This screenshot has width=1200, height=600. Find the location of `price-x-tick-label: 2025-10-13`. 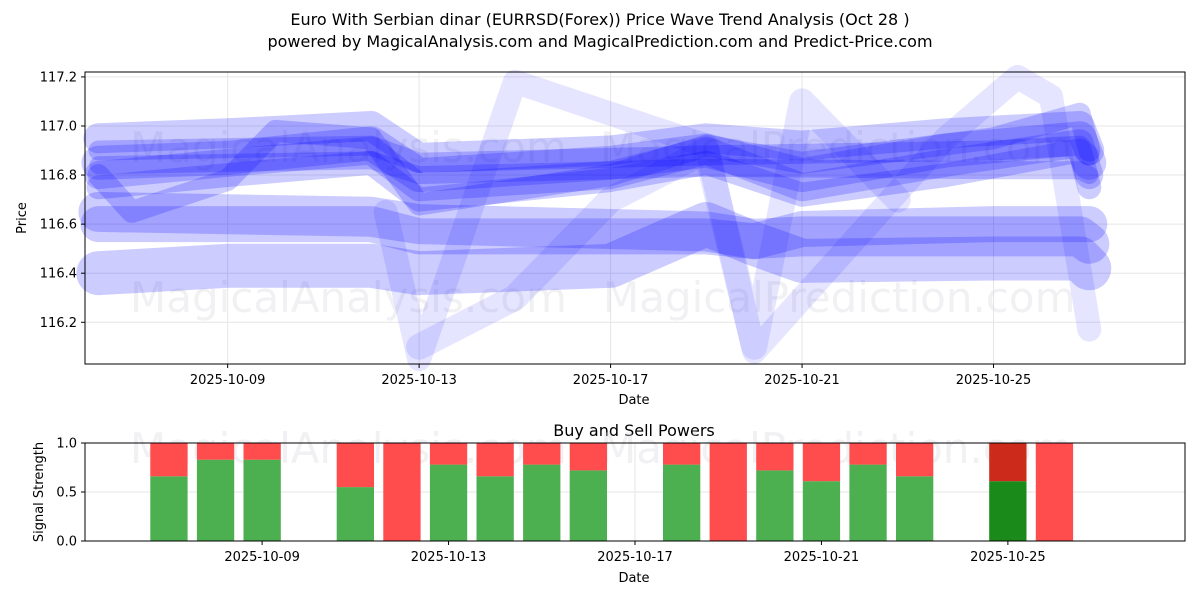

price-x-tick-label: 2025-10-13 is located at coordinates (419, 380).